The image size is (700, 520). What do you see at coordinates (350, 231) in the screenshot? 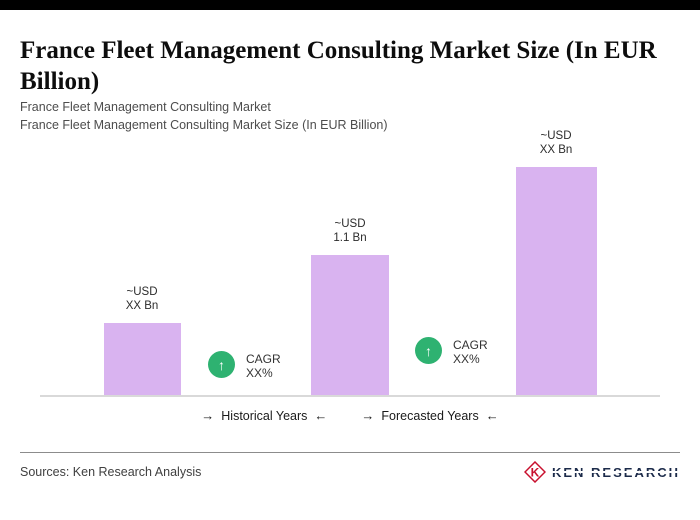
I see `bar-value-label: ~USD 1.1 Bn` at bounding box center [350, 231].